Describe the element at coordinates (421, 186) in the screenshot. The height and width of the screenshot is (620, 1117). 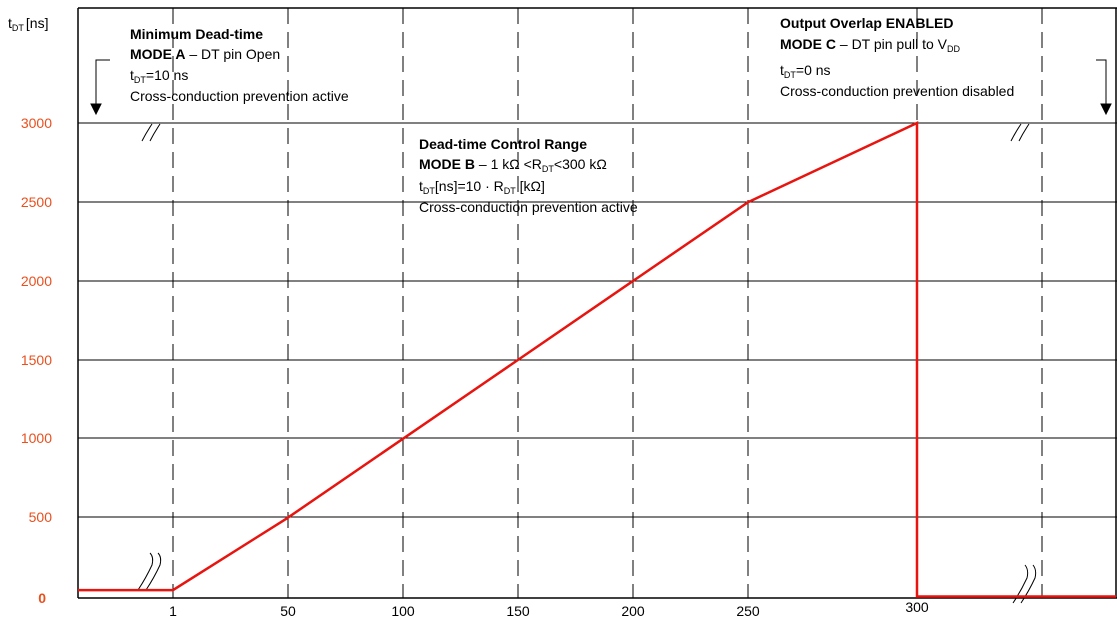
I see `mode-b-t: t` at that location.